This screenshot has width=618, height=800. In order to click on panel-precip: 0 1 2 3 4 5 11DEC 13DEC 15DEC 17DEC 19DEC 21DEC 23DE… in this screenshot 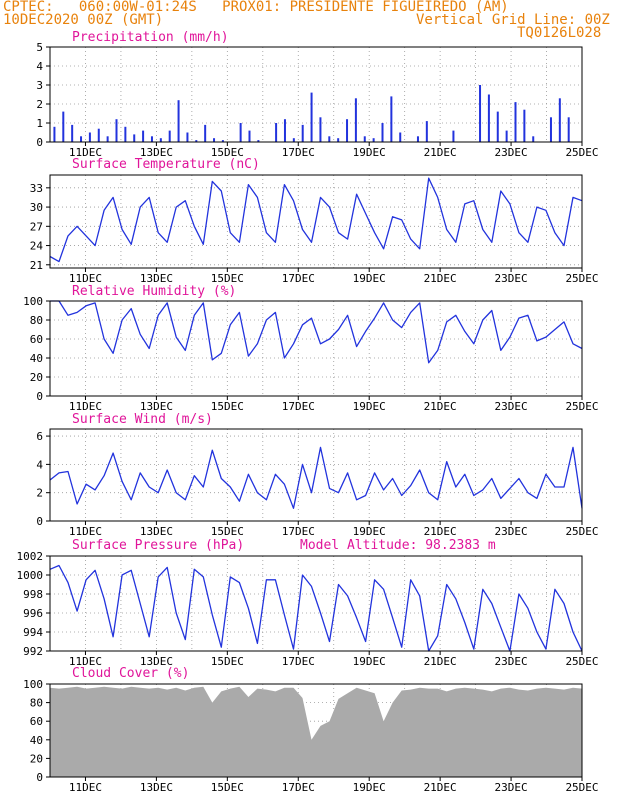, I will do `click(317, 94)`.